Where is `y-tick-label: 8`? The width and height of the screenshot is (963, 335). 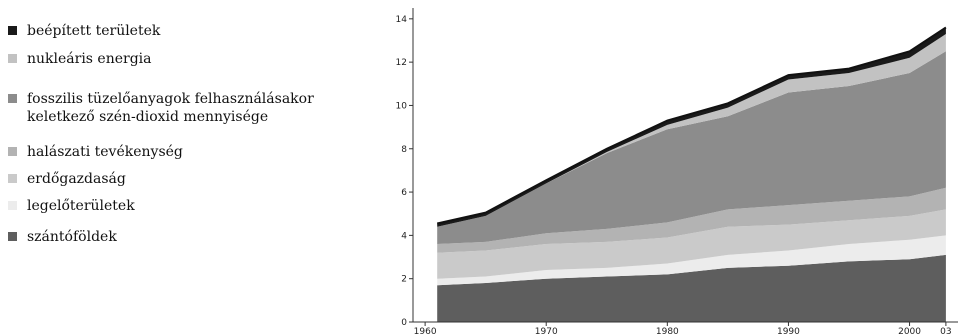
y-tick-label: 8 is located at coordinates (404, 150).